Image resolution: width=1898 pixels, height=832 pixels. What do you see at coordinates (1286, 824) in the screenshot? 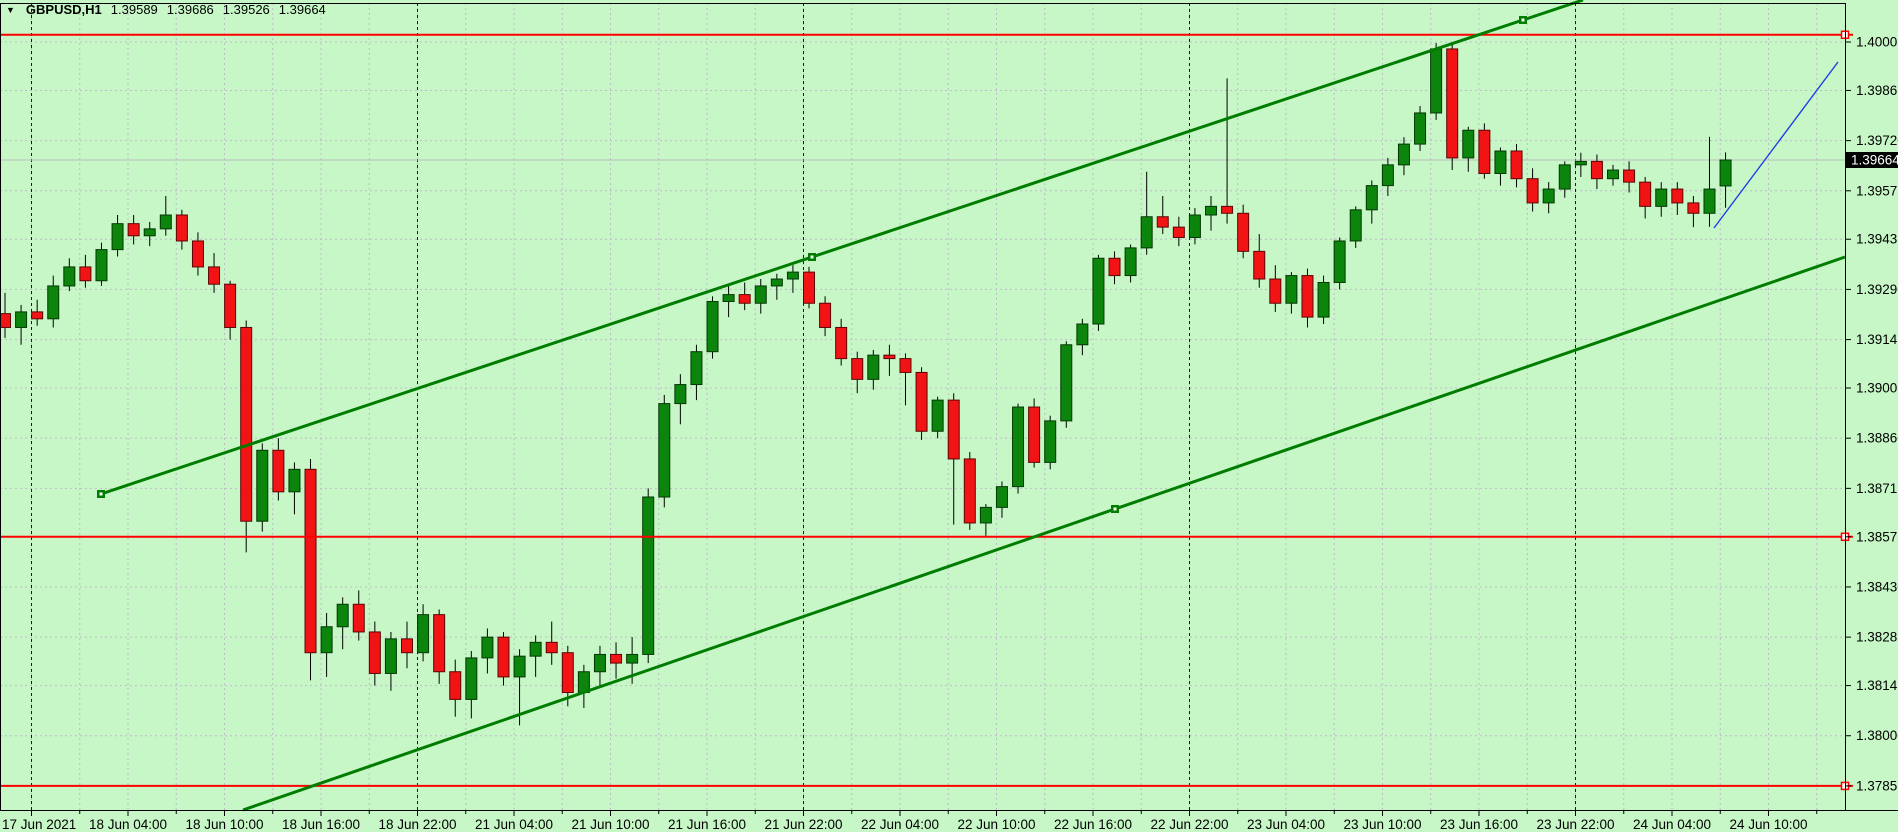
I see `time-axis-label: 23 Jun 04:00` at bounding box center [1286, 824].